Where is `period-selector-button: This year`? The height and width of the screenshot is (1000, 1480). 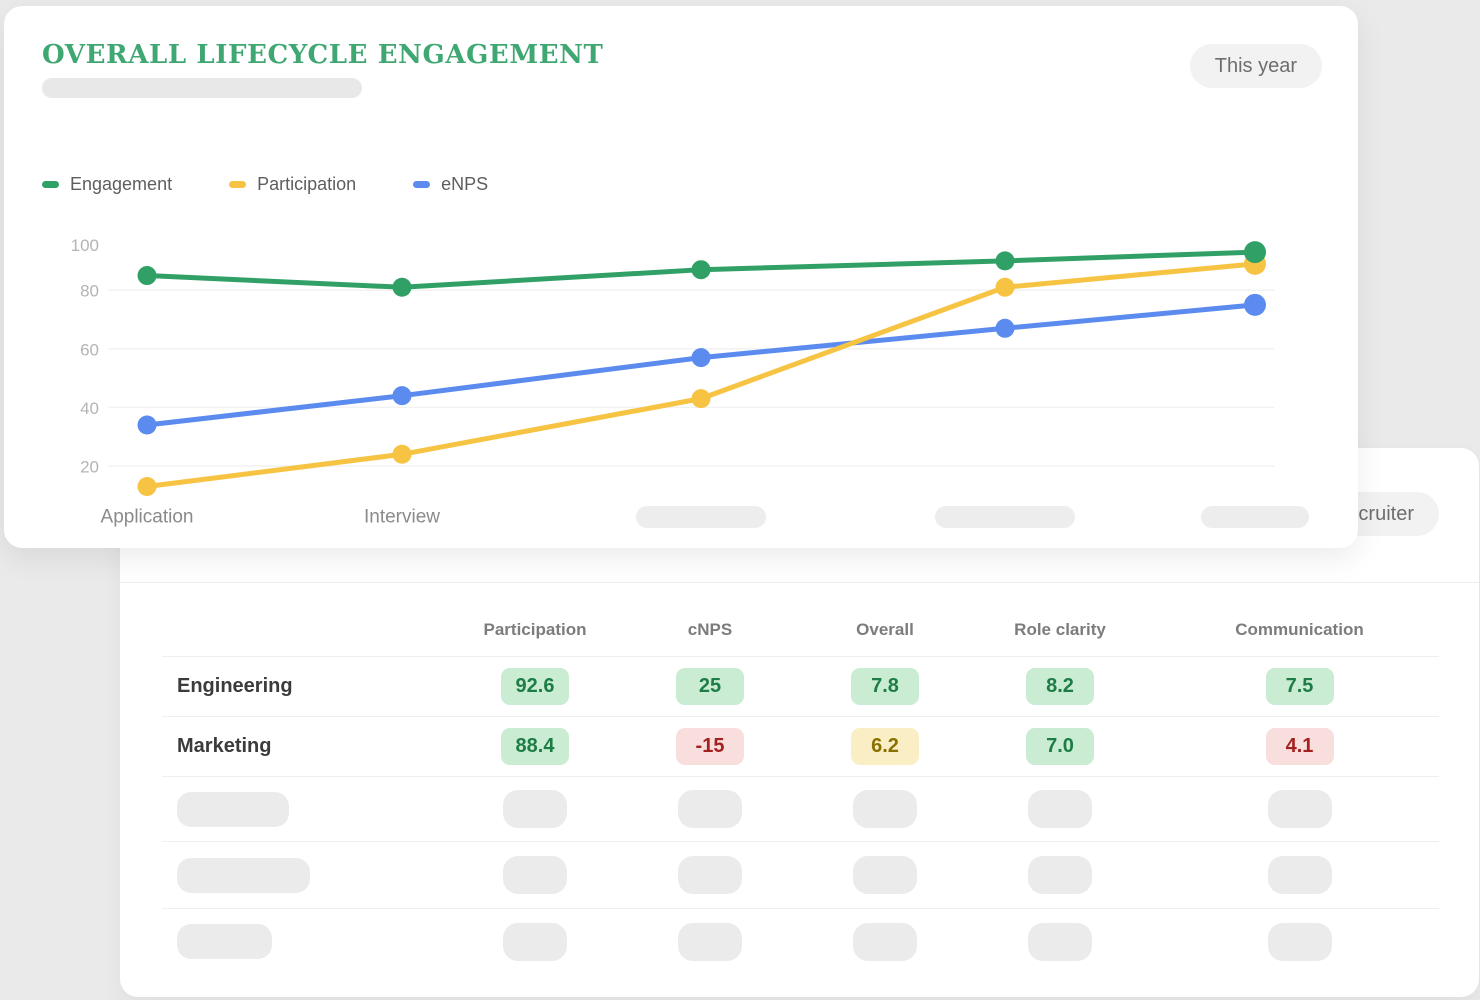
period-selector-button: This year is located at coordinates (1255, 66).